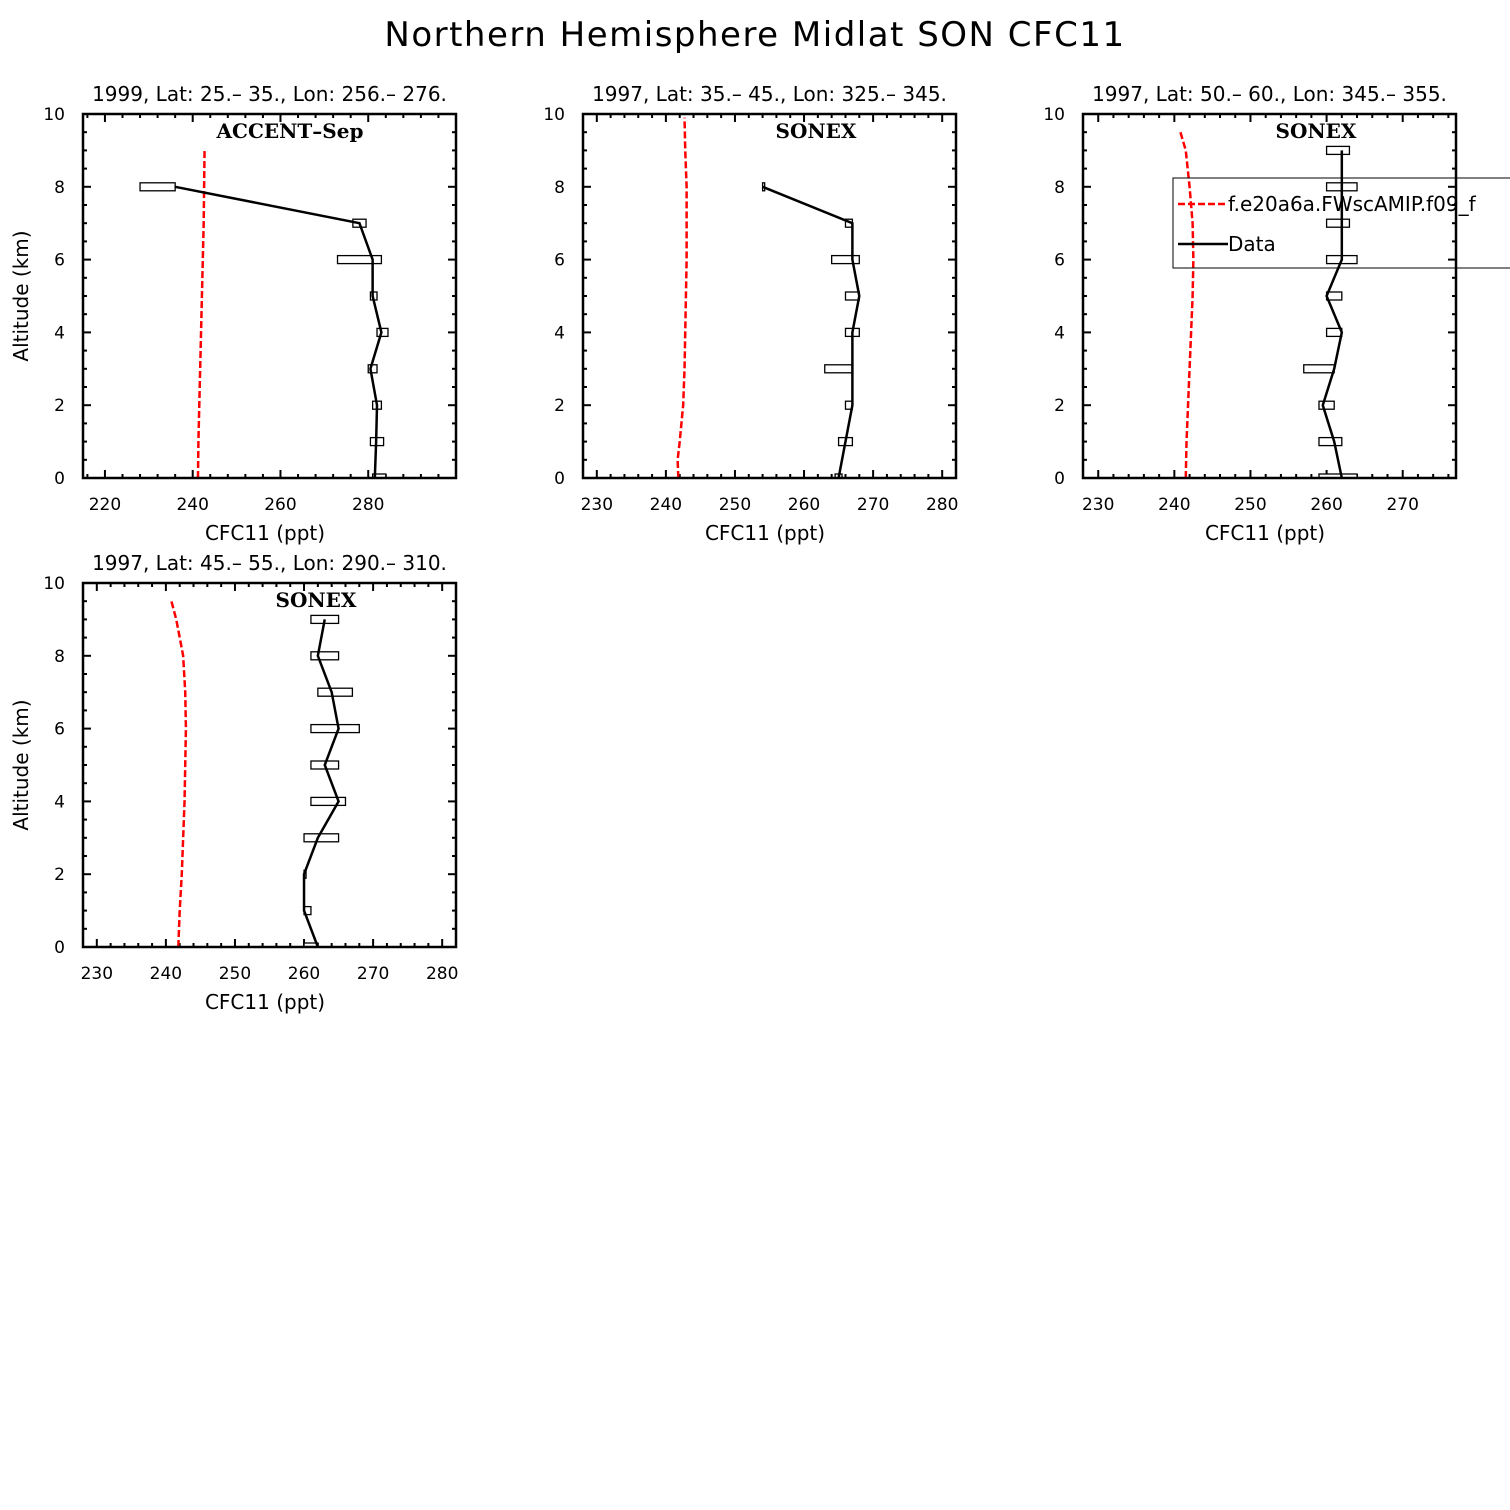 The image size is (1510, 1510). I want to click on legend-data-label: Data, so click(1252, 244).